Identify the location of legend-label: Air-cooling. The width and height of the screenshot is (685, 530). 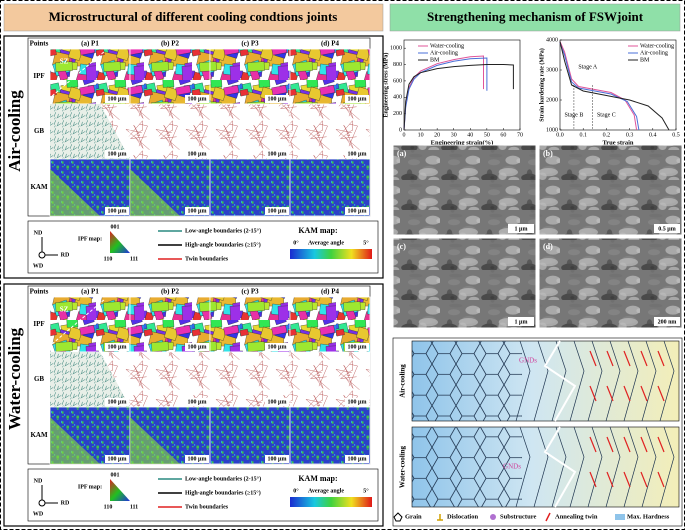
(654, 53).